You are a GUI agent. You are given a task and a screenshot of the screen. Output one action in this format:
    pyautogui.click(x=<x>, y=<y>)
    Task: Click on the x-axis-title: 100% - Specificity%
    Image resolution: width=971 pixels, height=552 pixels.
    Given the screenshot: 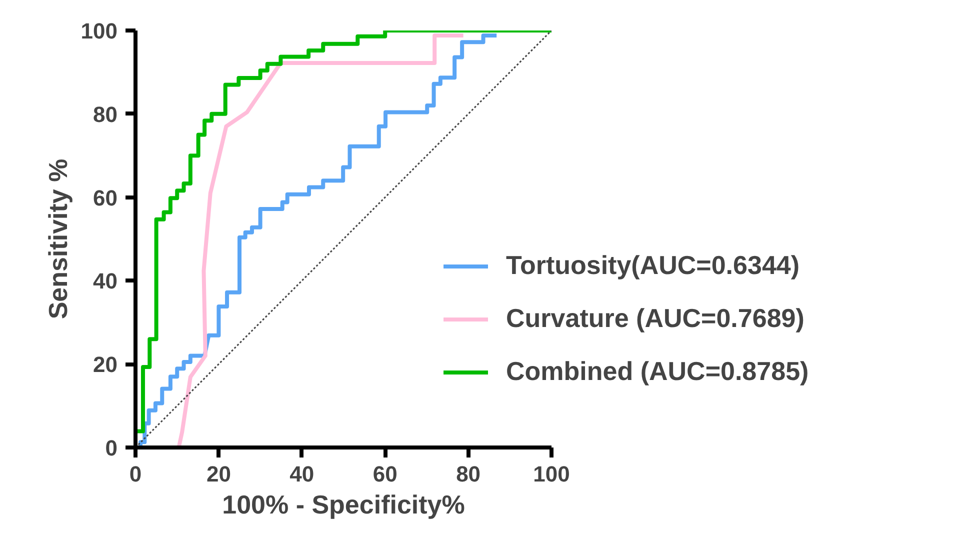 What is the action you would take?
    pyautogui.click(x=343, y=505)
    